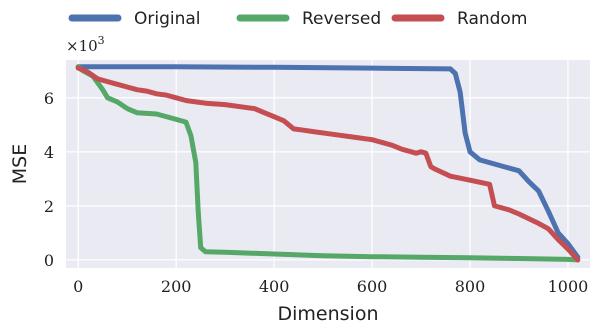 The height and width of the screenshot is (326, 605). Describe the element at coordinates (167, 19) in the screenshot. I see `legend-label-original: Original` at that location.